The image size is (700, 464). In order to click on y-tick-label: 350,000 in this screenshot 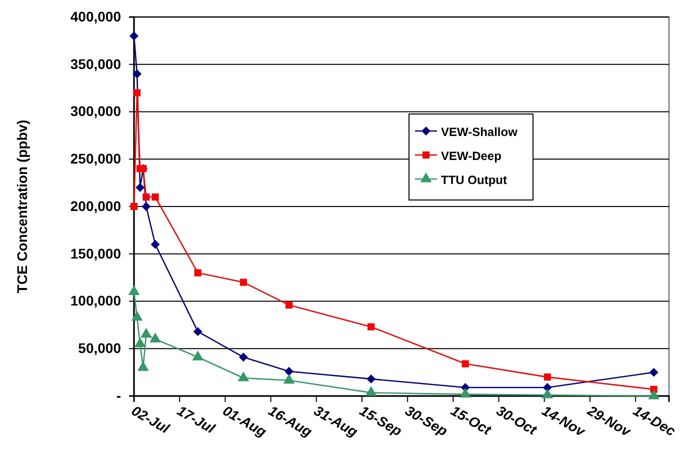, I will do `click(96, 64)`.